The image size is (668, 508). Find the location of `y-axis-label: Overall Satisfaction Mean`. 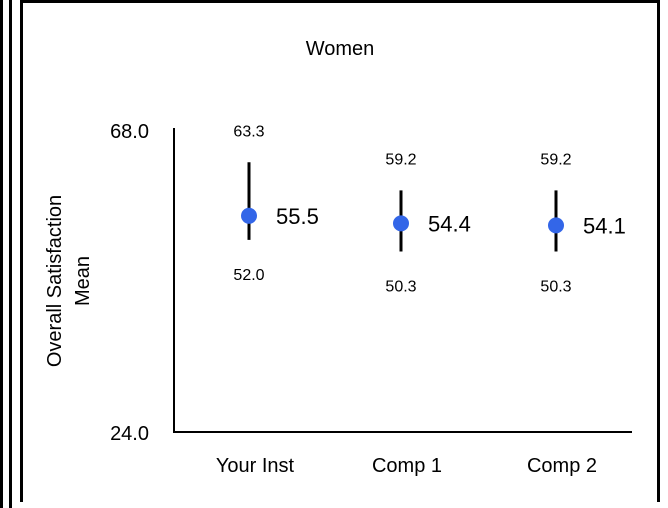

y-axis-label: Overall Satisfaction Mean is located at coordinates (69, 281).